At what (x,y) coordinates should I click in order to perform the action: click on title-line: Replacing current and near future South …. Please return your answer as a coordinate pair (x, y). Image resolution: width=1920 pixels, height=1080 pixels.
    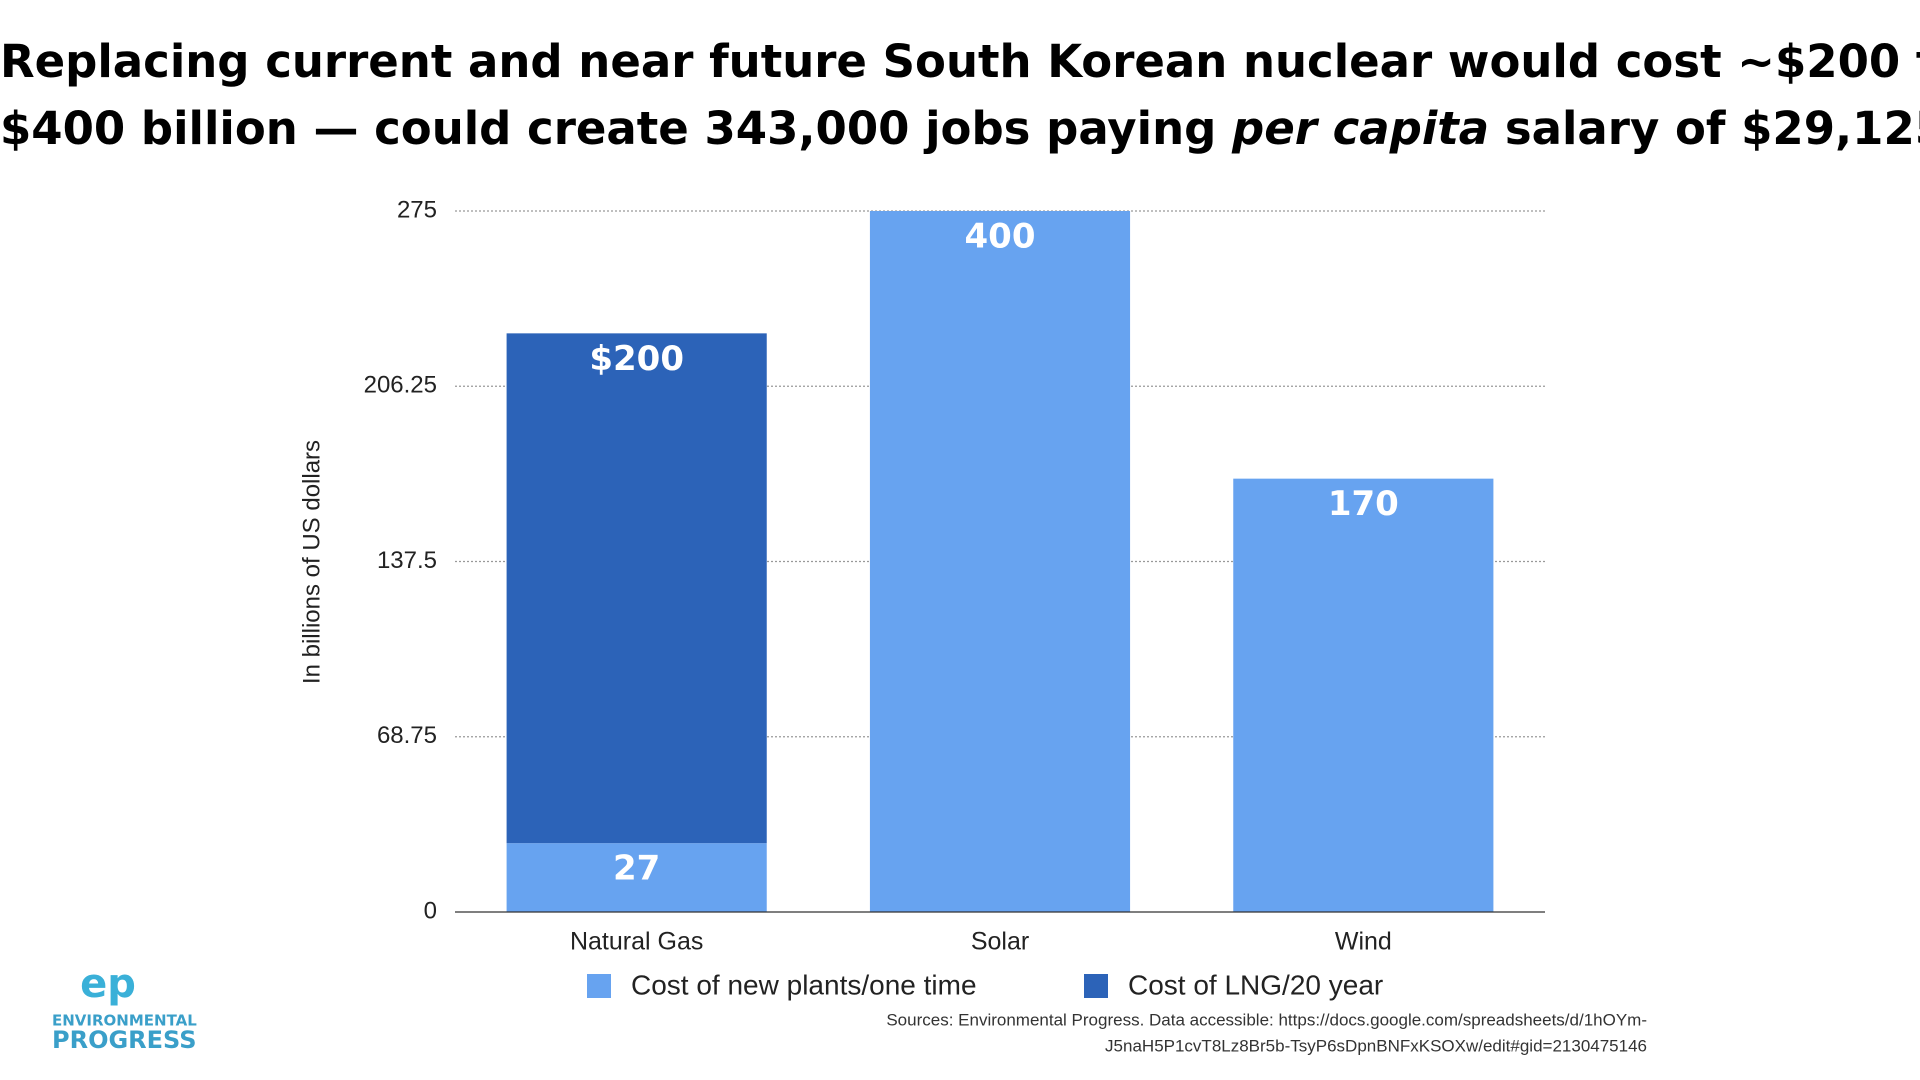
    Looking at the image, I should click on (960, 61).